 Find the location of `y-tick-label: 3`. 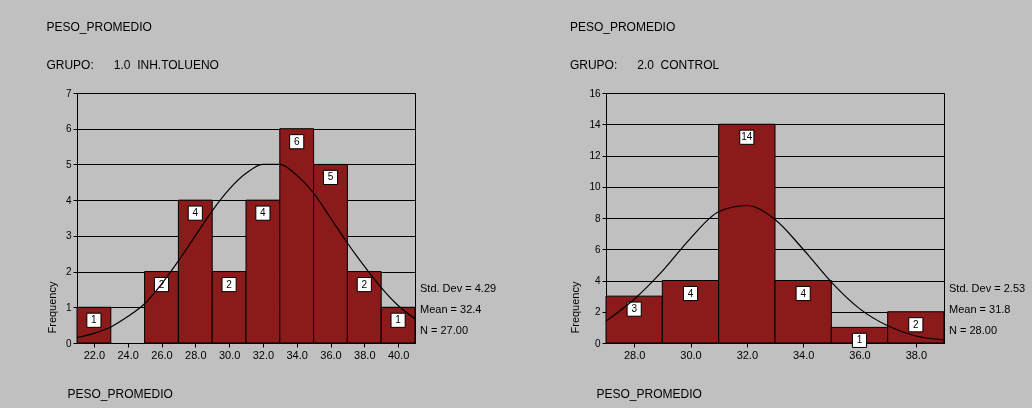

y-tick-label: 3 is located at coordinates (68, 236).